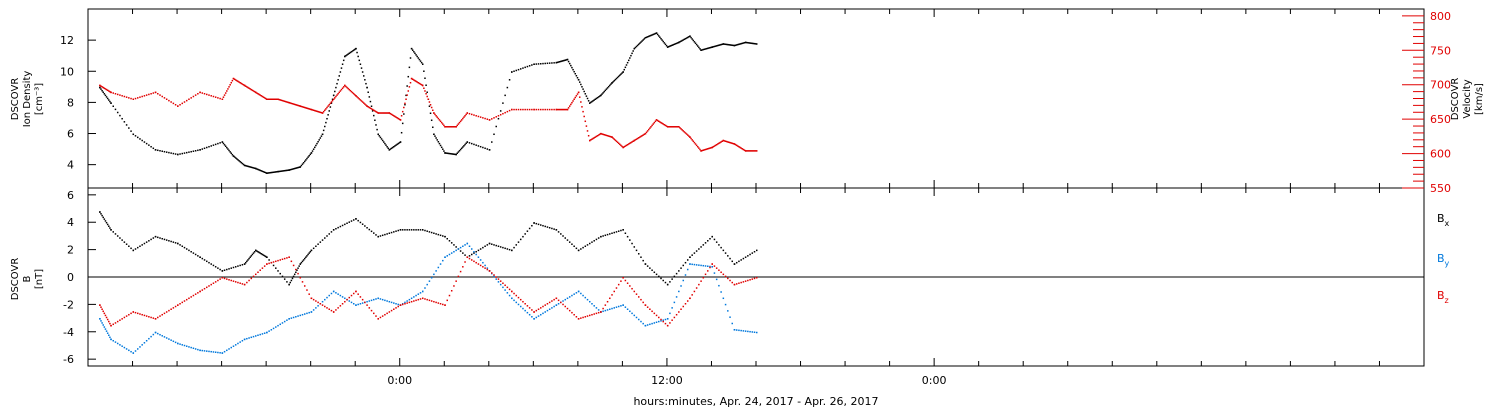 This screenshot has width=1500, height=410. I want to click on velocity-axis-label: DSCOVR Velocity [km/s], so click(1467, 99).